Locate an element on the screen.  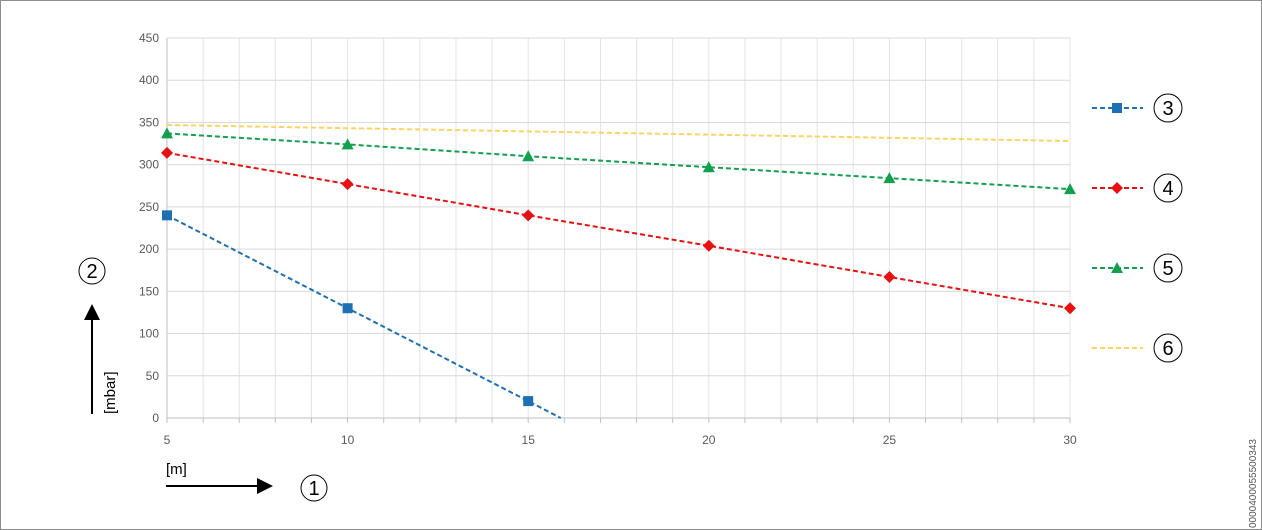
y-tick-label: 400 is located at coordinates (149, 80).